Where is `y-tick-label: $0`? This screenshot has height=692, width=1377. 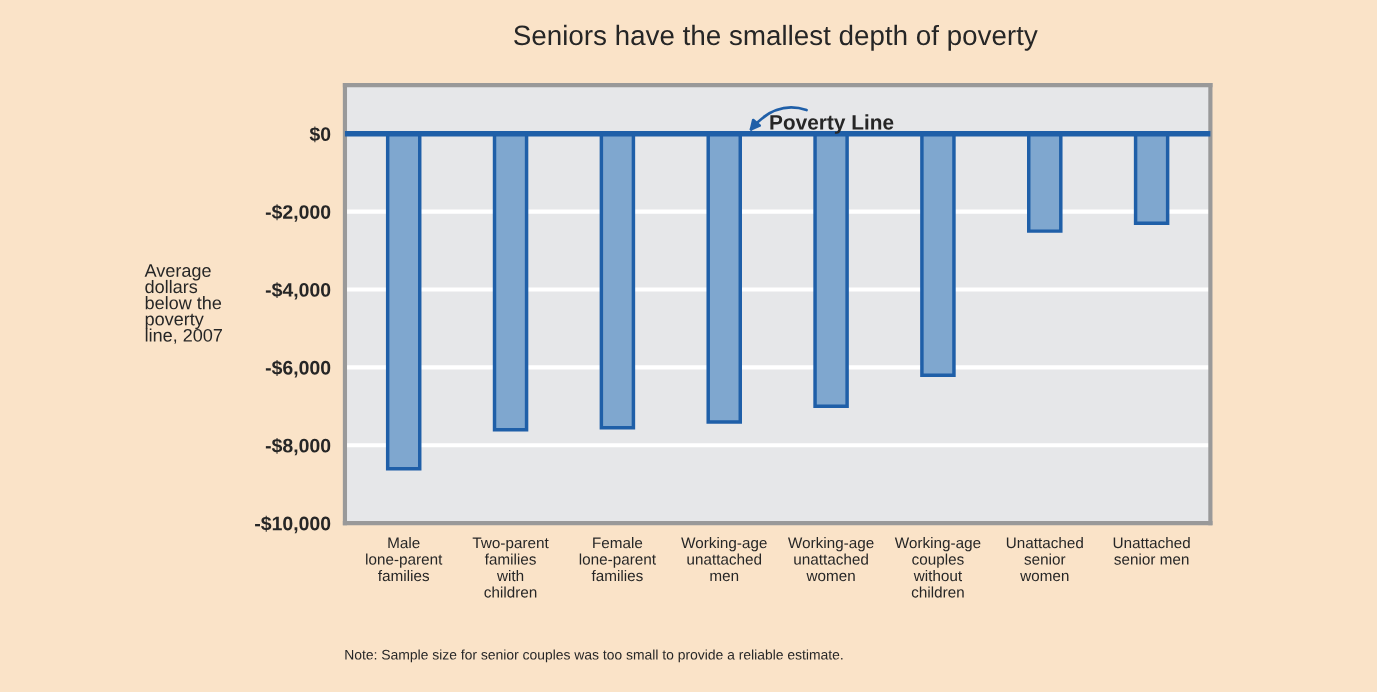
y-tick-label: $0 is located at coordinates (320, 134).